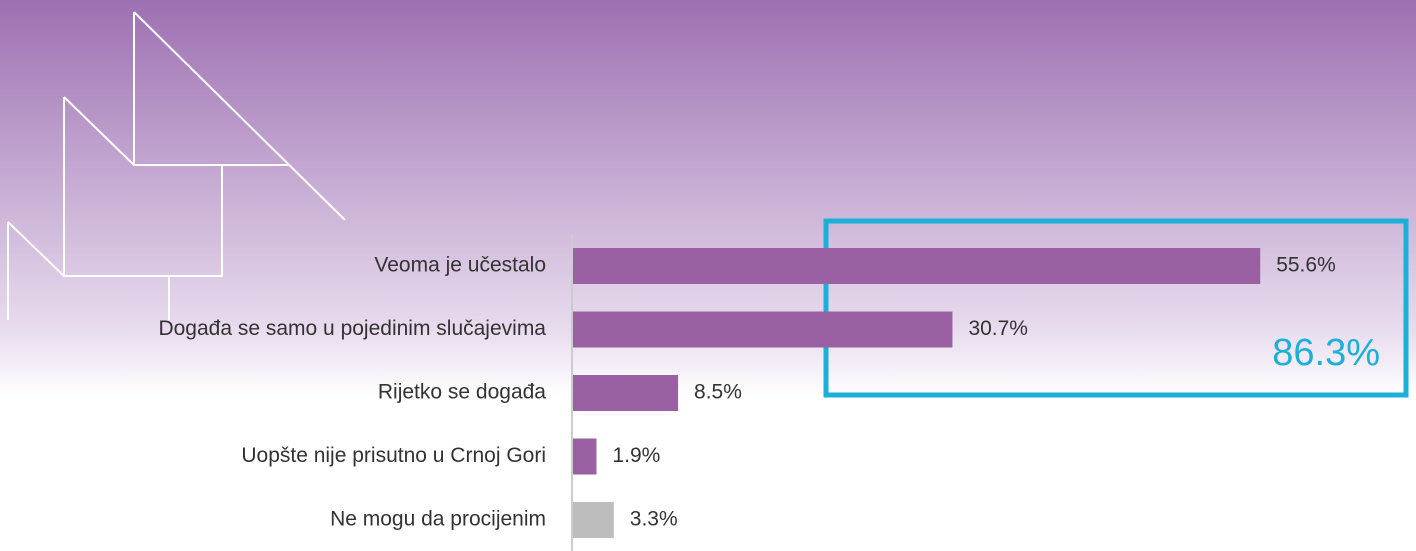  What do you see at coordinates (438, 519) in the screenshot?
I see `category-label: Ne mogu da procijenim` at bounding box center [438, 519].